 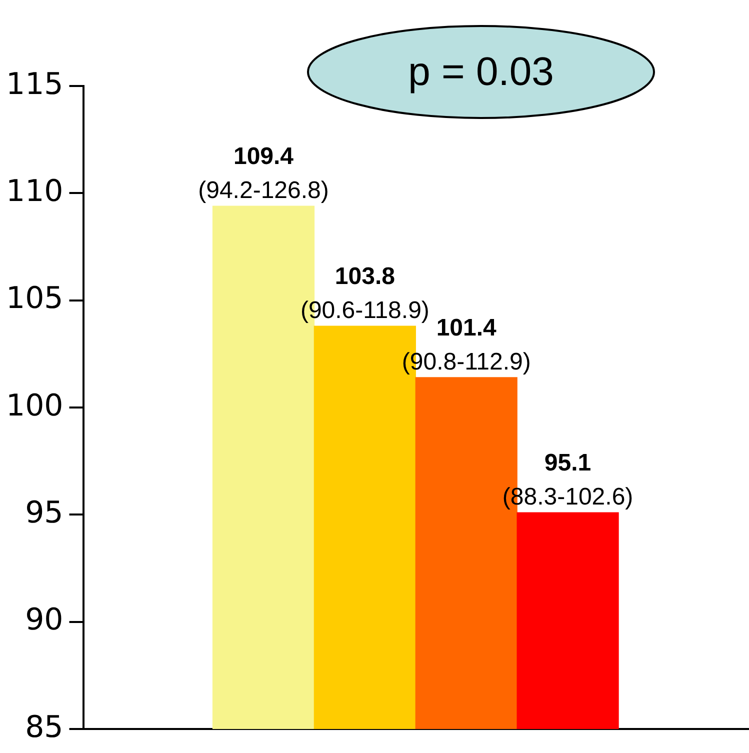 I want to click on y-tick-label: 85, so click(x=44, y=727).